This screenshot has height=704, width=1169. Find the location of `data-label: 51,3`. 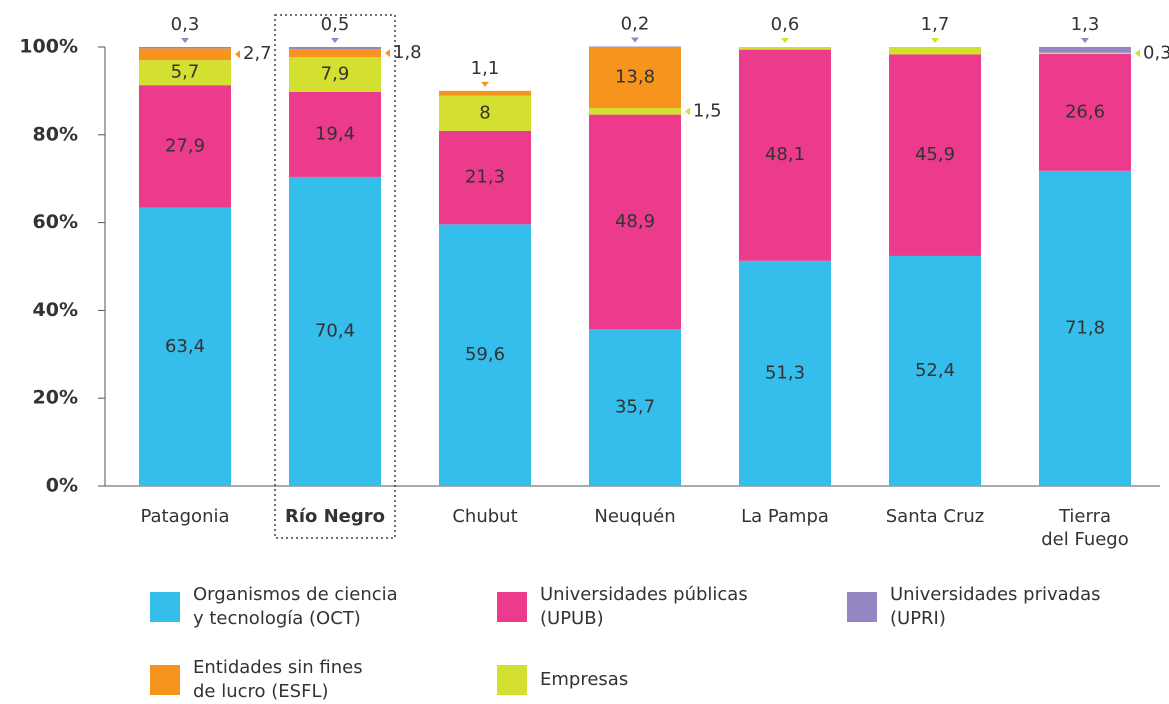

data-label: 51,3 is located at coordinates (785, 372).